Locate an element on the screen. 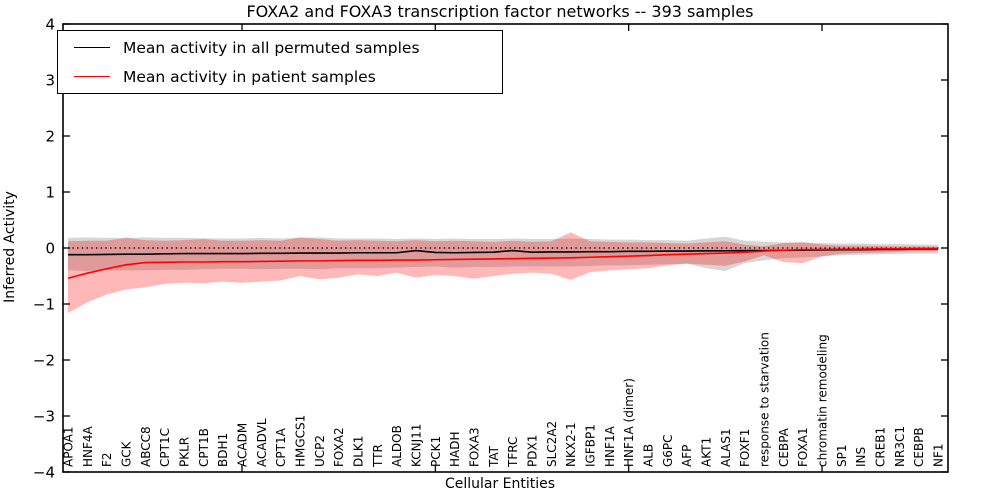 Image resolution: width=1000 pixels, height=500 pixels. y-tick-label: −4 is located at coordinates (44, 473).